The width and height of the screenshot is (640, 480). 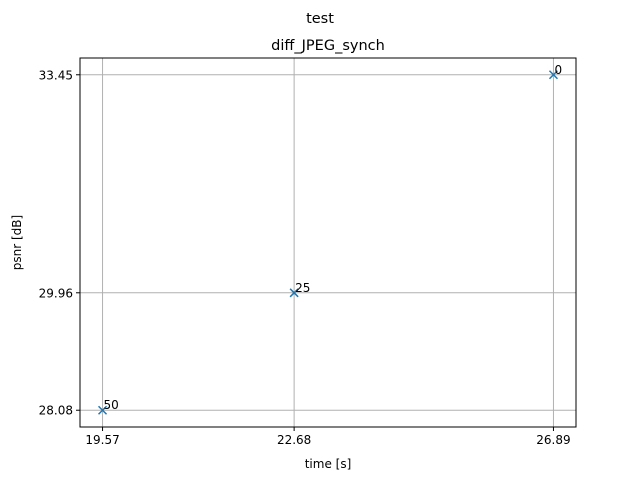 I want to click on x-tick-label: 19.57, so click(x=102, y=440).